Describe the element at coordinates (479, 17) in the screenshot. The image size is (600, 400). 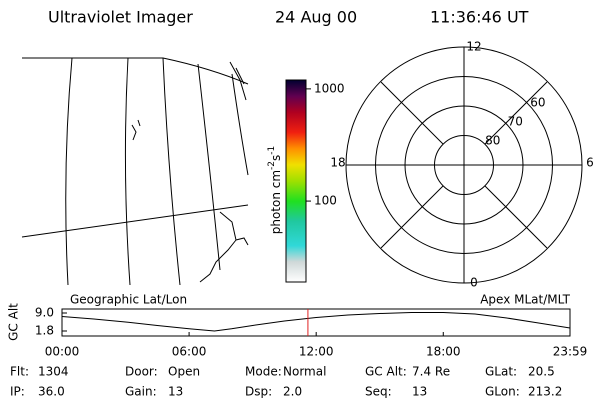
I see `time: 11:36:46 UT` at that location.